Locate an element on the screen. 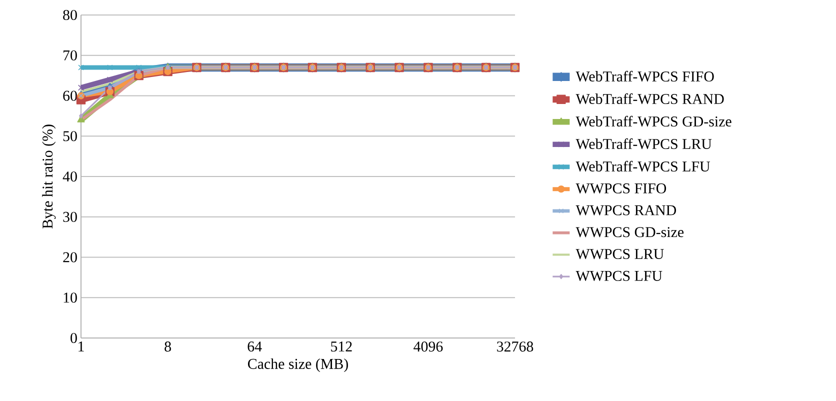 This screenshot has height=401, width=836. x-tick-label: 4096 is located at coordinates (428, 347).